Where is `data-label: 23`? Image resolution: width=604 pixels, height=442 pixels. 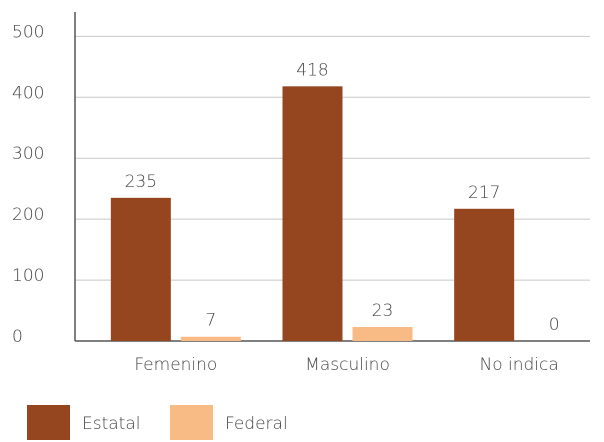
data-label: 23 is located at coordinates (383, 311).